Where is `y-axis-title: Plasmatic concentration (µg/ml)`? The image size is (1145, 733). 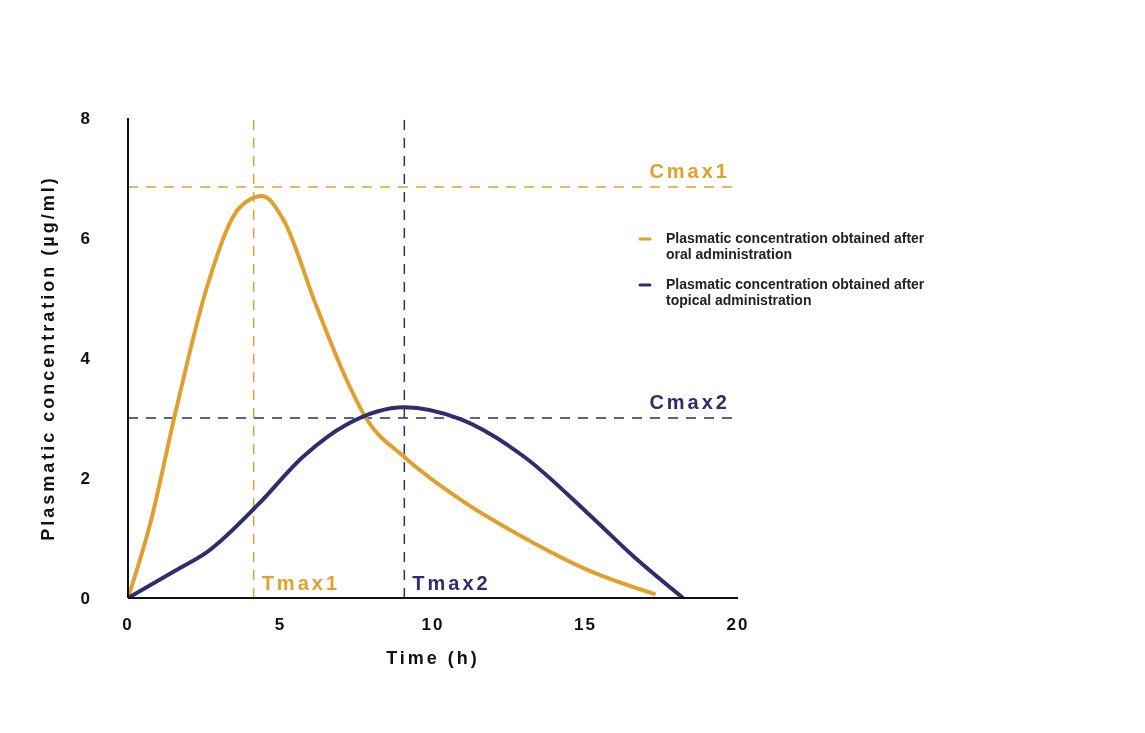 y-axis-title: Plasmatic concentration (µg/ml) is located at coordinates (48, 358).